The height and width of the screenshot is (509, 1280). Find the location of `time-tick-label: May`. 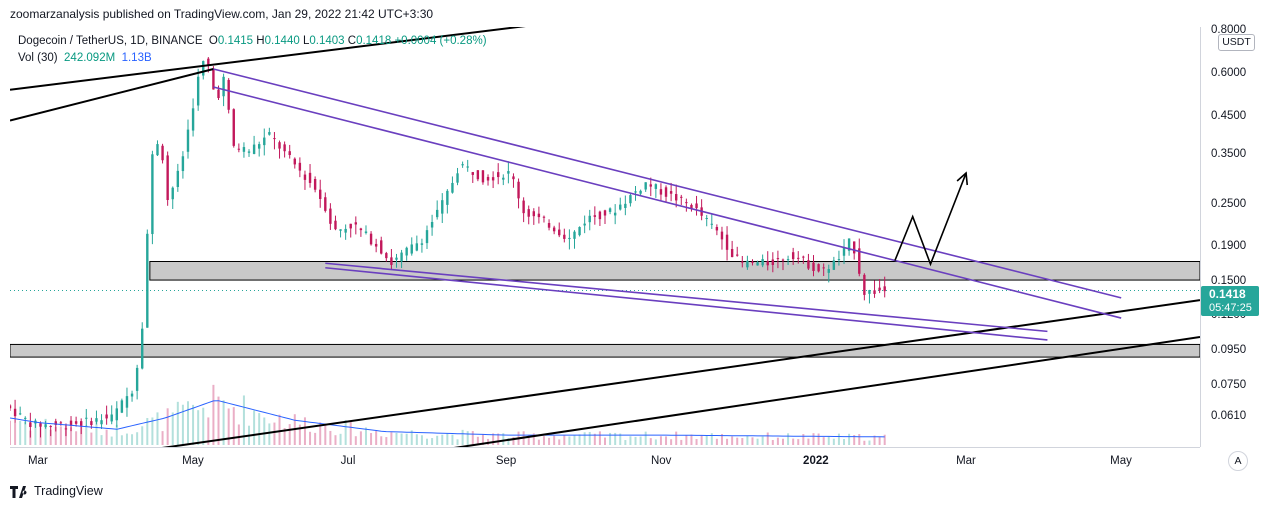

time-tick-label: May is located at coordinates (193, 461).